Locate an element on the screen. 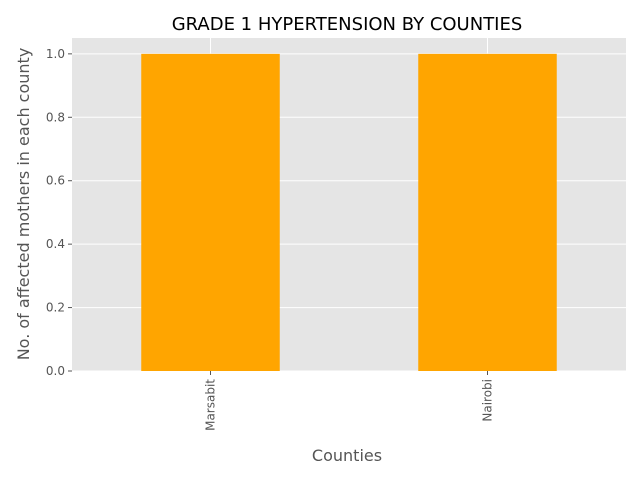  y-tick-label: 0.6 is located at coordinates (55, 181).